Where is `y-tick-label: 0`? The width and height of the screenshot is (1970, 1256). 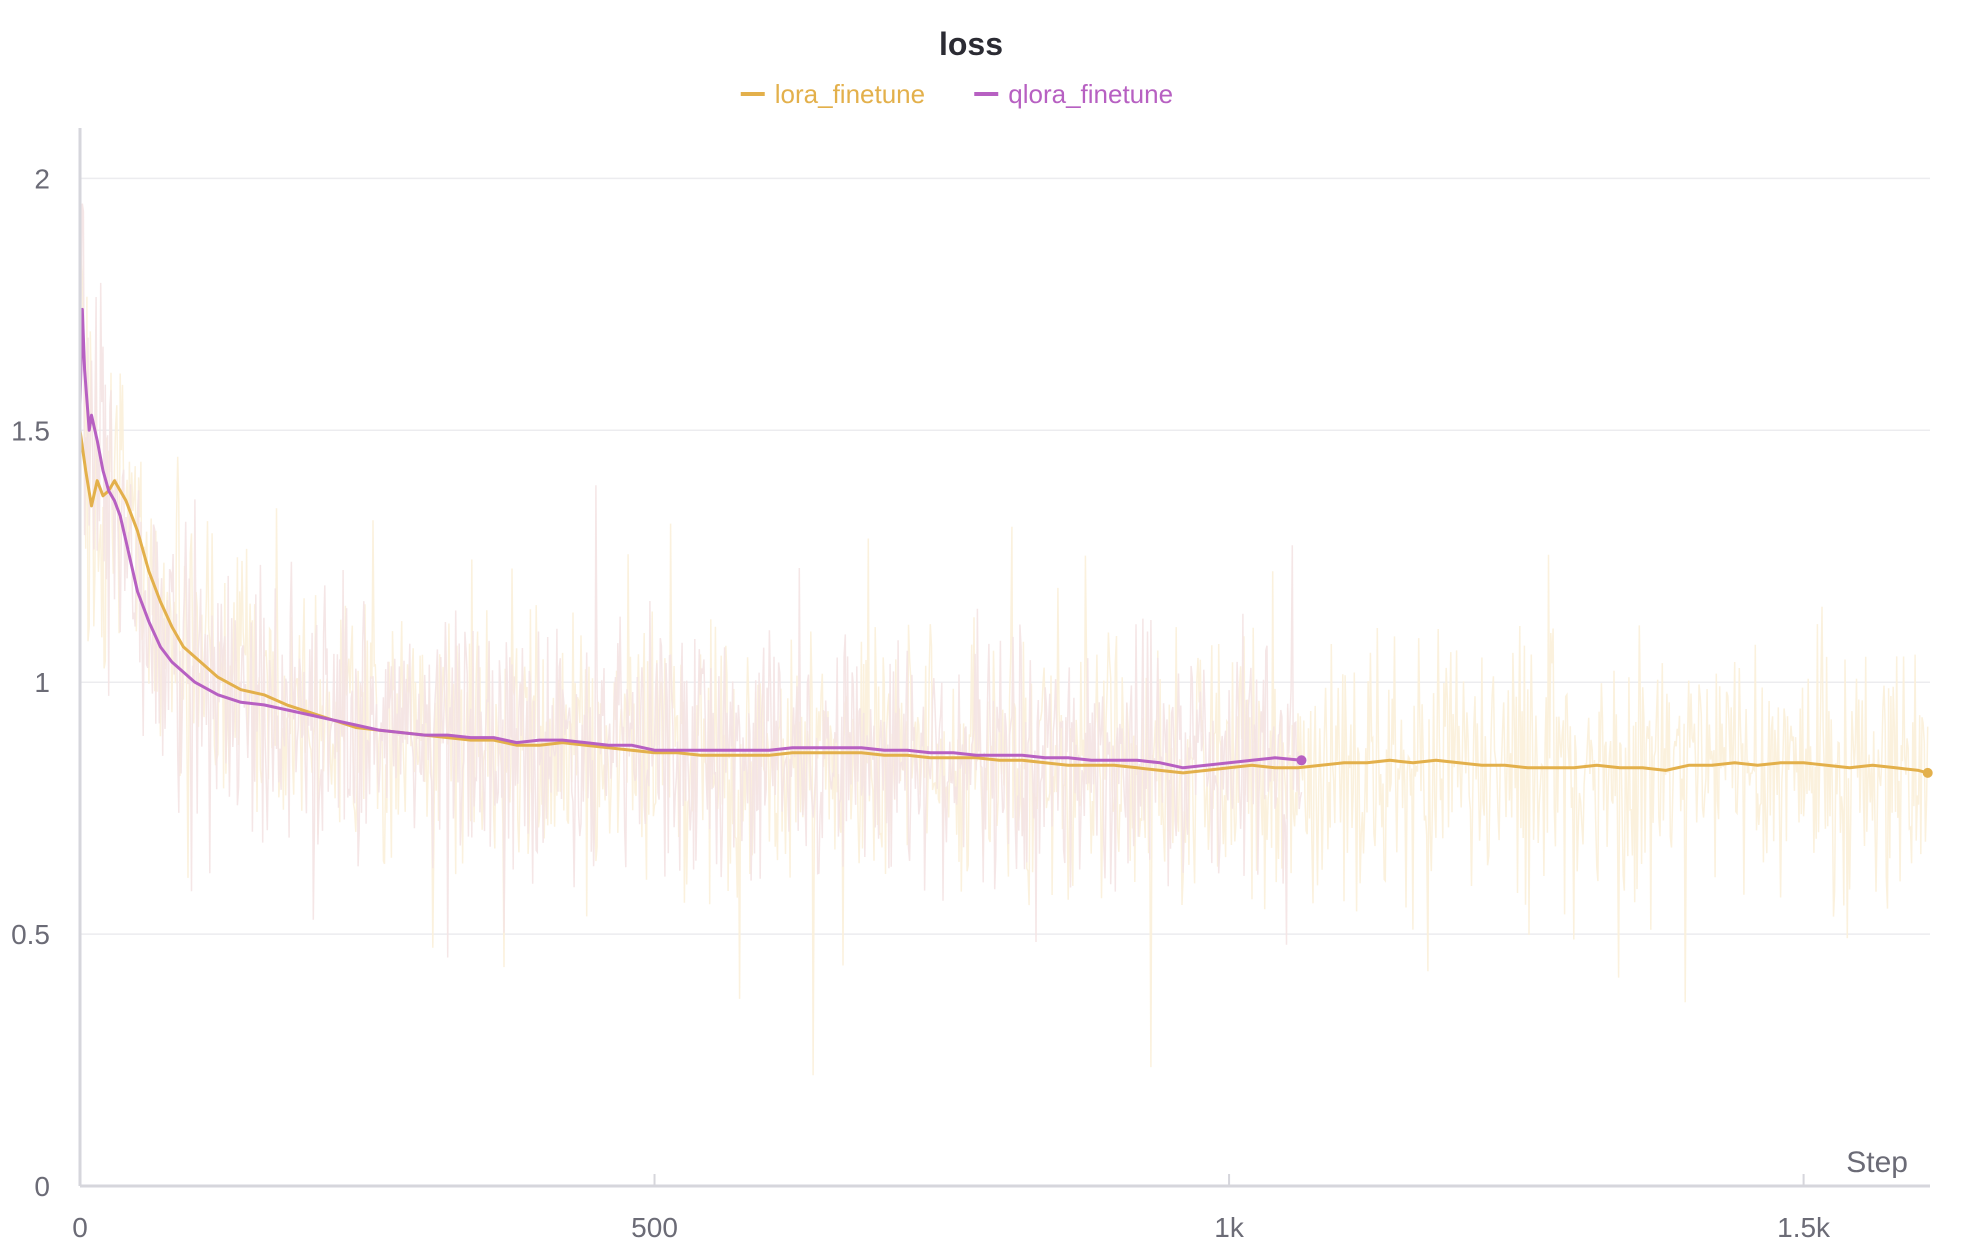 y-tick-label: 0 is located at coordinates (42, 1186).